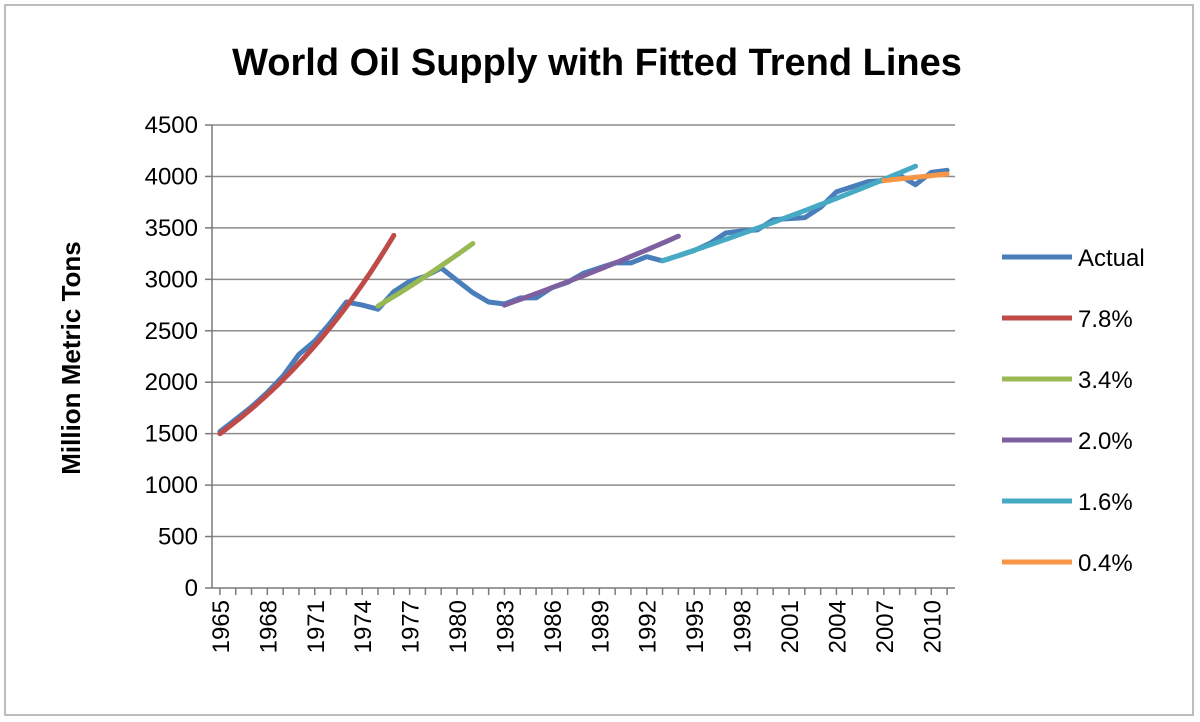  What do you see at coordinates (932, 626) in the screenshot?
I see `x-tick-label: 2010` at bounding box center [932, 626].